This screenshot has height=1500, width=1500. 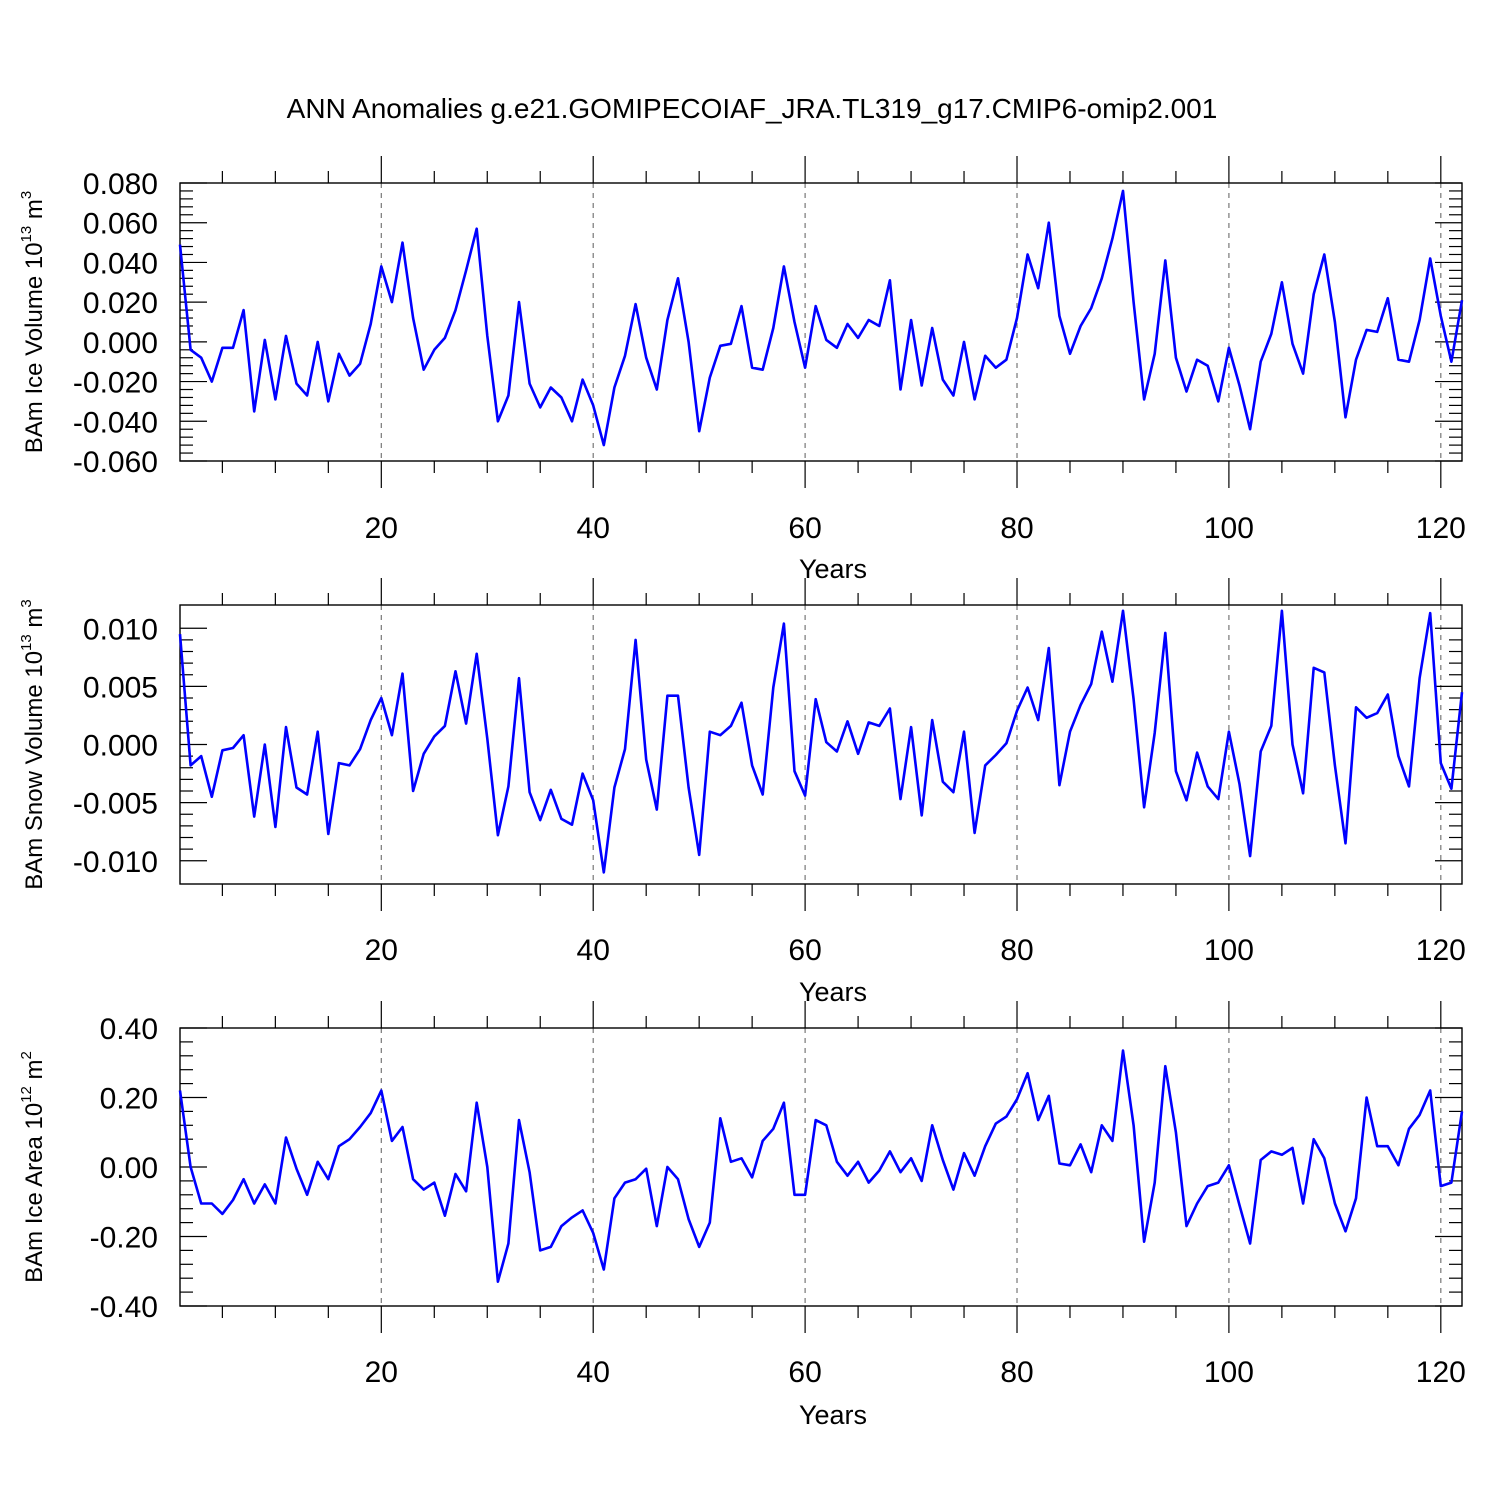 What do you see at coordinates (115, 462) in the screenshot?
I see `y-tick-label: -0.060` at bounding box center [115, 462].